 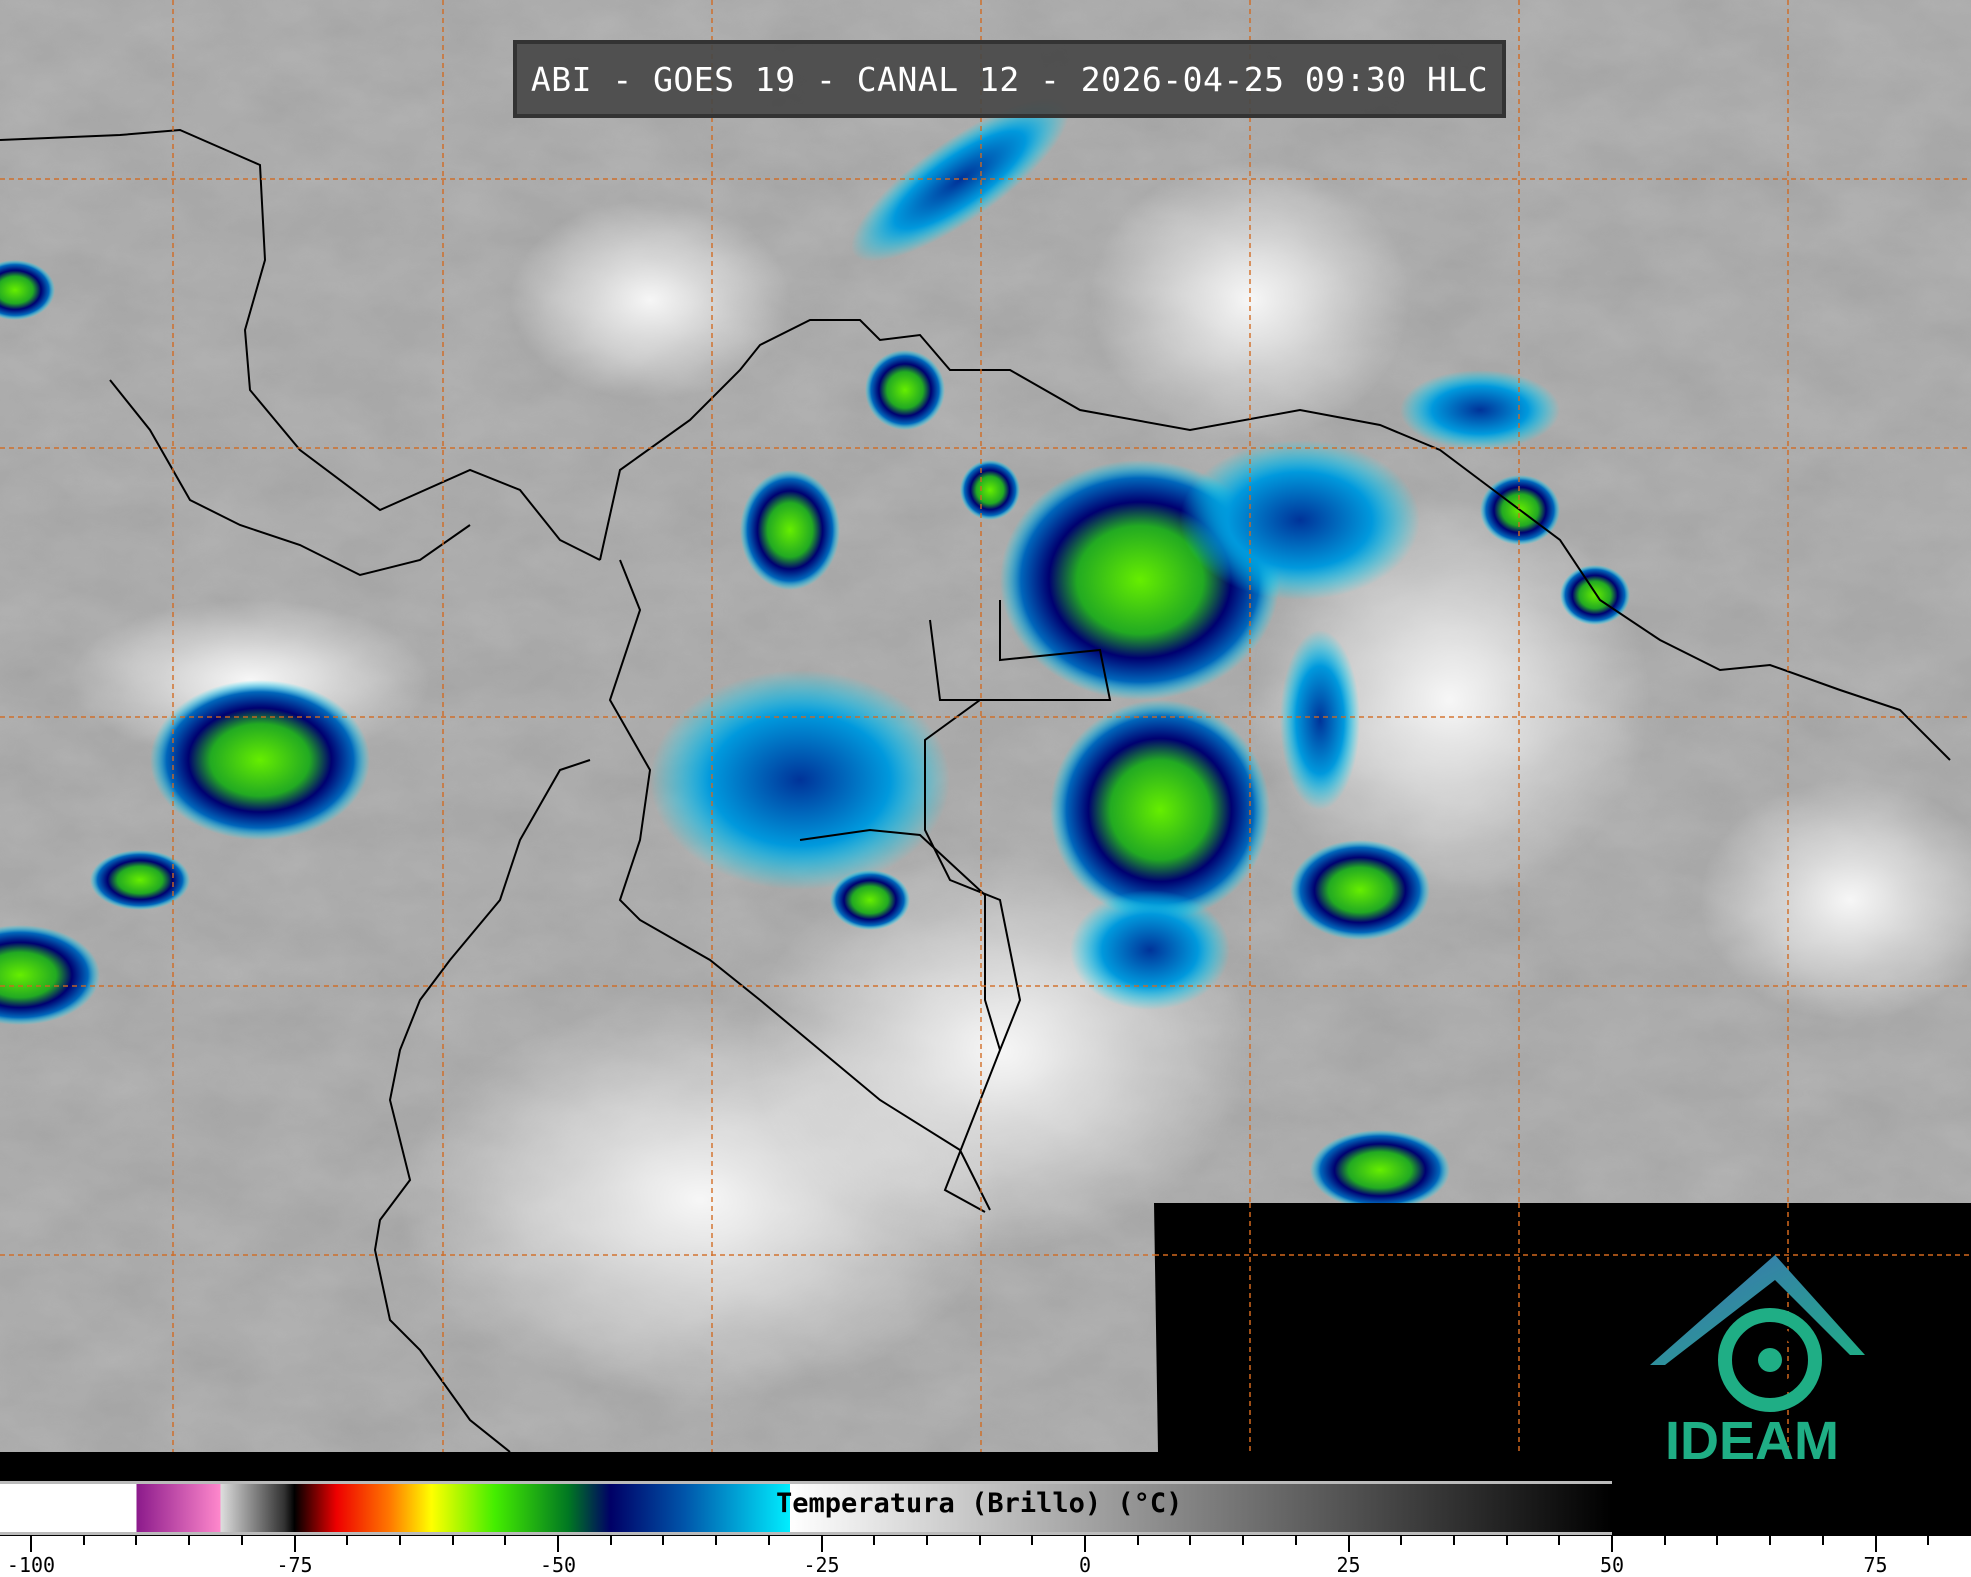 I want to click on tick-label: 50, so click(x=1612, y=1565).